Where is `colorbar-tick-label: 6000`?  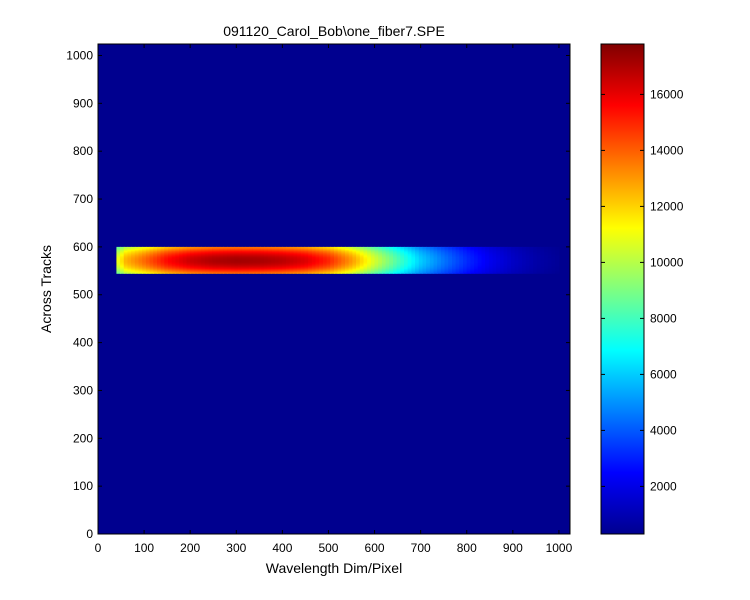
colorbar-tick-label: 6000 is located at coordinates (663, 374).